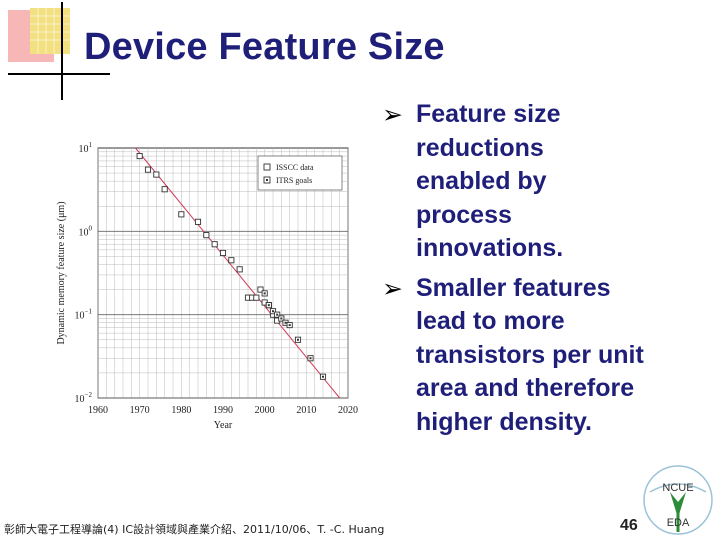  I want to click on bullet-line: Feature size, so click(488, 114).